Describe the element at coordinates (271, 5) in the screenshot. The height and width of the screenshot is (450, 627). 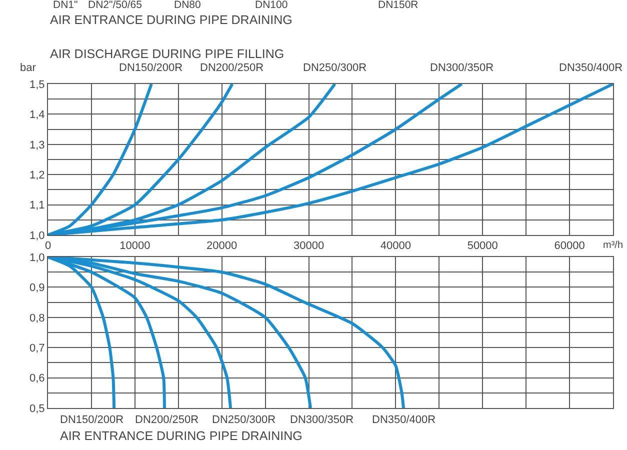
I see `text: DN100` at that location.